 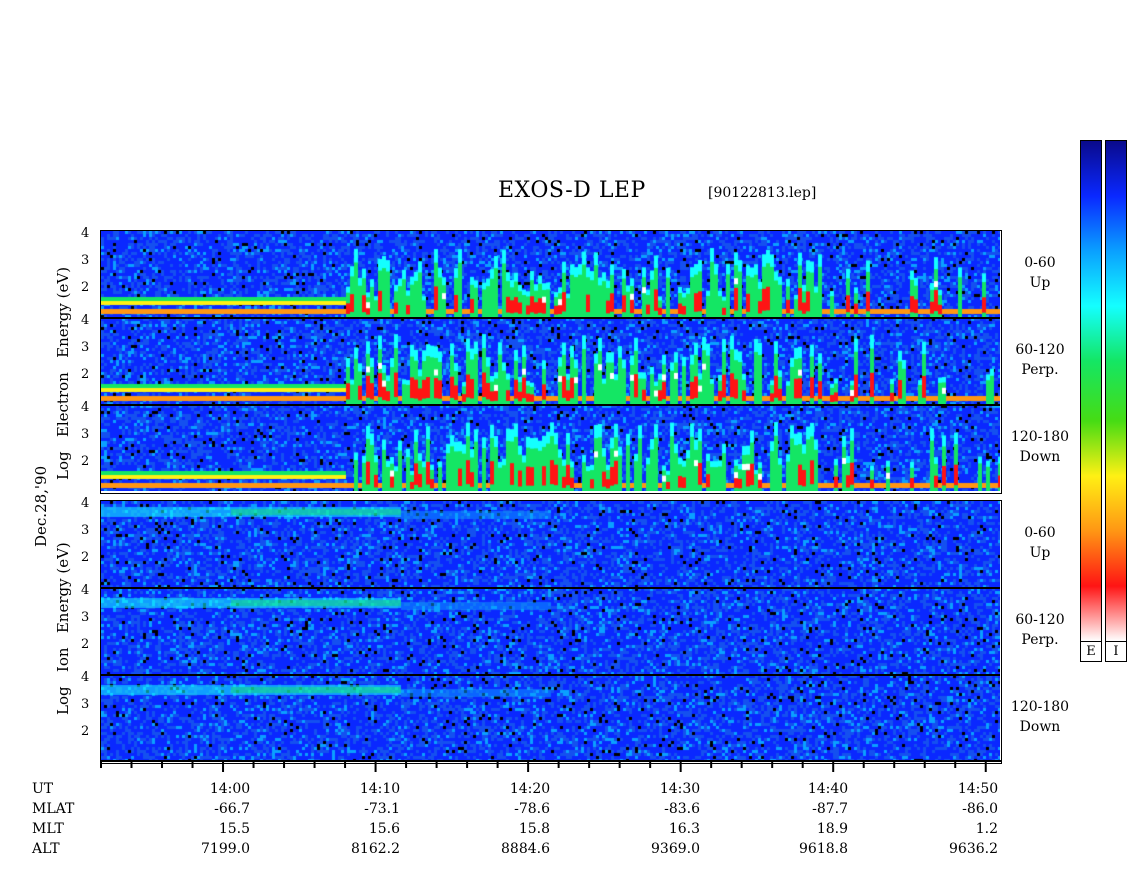 What do you see at coordinates (543, 766) in the screenshot?
I see `time-axis-ticks` at bounding box center [543, 766].